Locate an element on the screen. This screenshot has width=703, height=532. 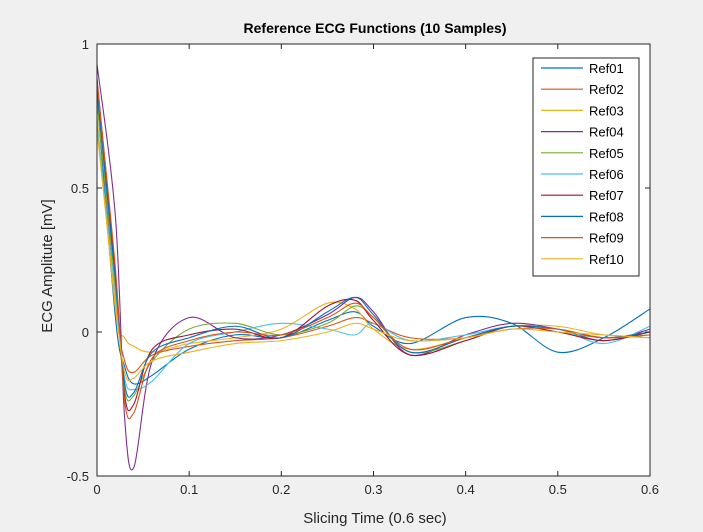
x-tick-label: 0.6 is located at coordinates (650, 489).